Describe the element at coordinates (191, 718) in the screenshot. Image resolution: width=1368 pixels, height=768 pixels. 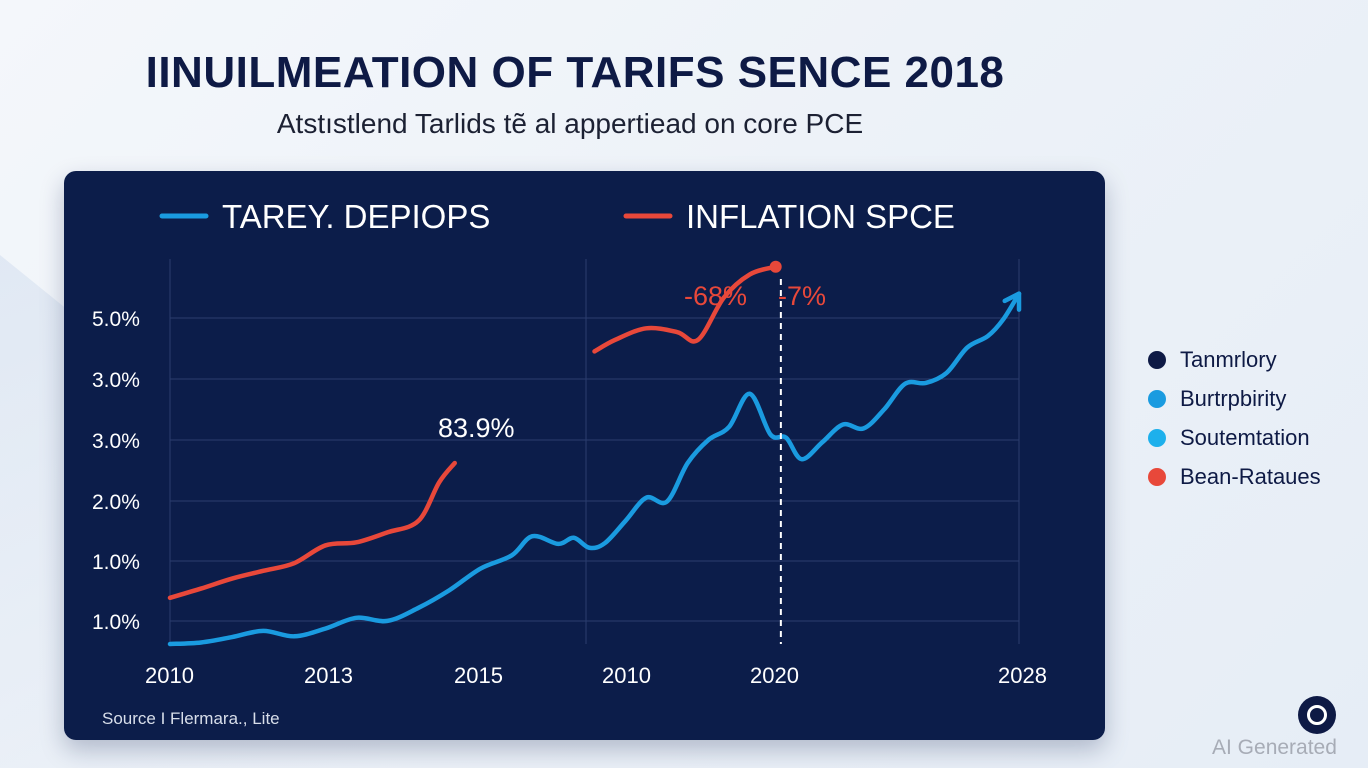
I see `source-note: Source I Flermara., Lite` at that location.